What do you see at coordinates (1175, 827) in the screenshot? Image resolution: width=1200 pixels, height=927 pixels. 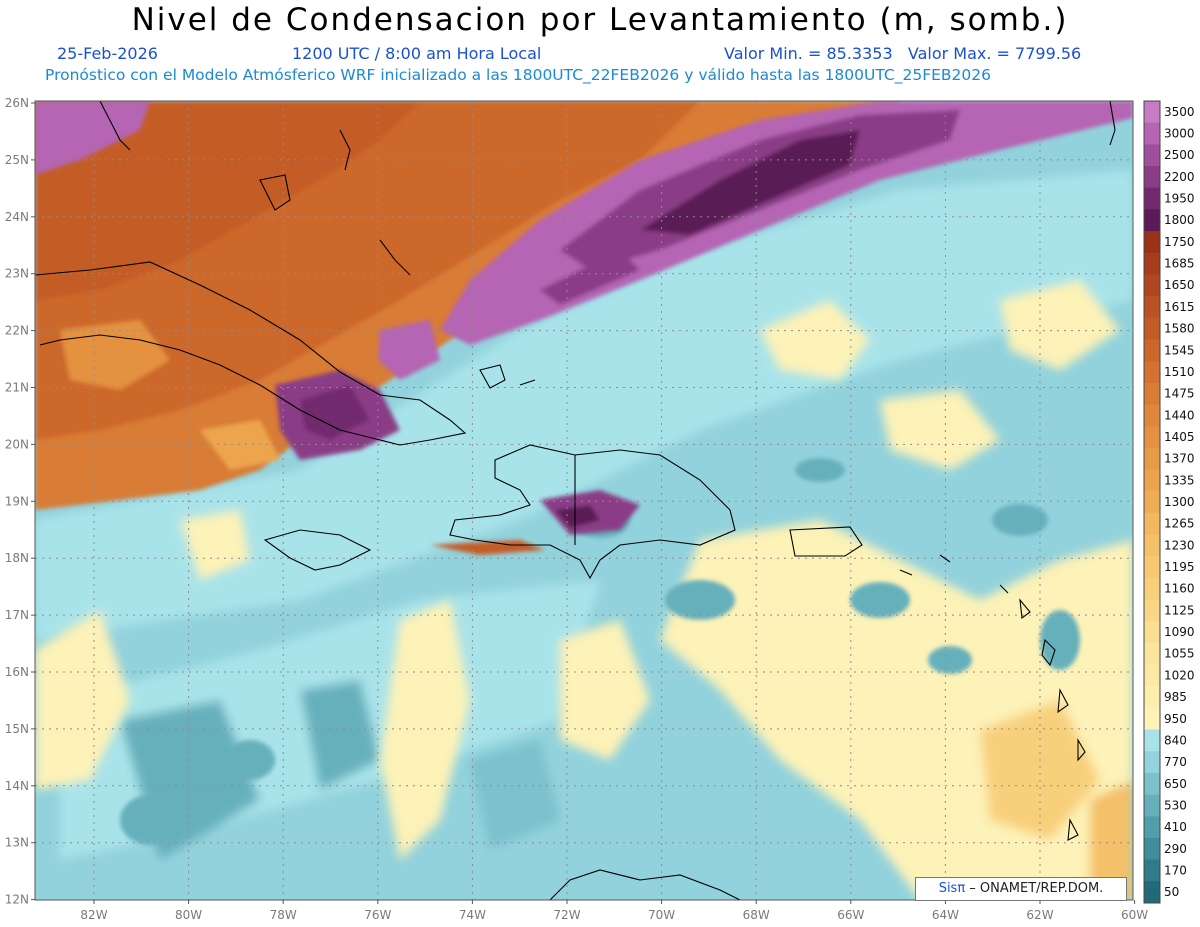 I see `colorbar-label: 410` at bounding box center [1175, 827].